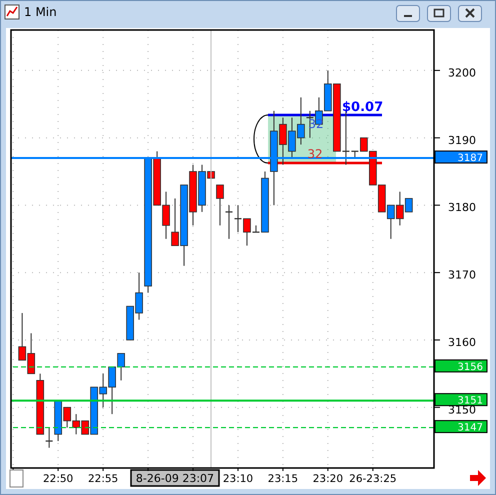  What do you see at coordinates (175, 478) in the screenshot?
I see `ref-line-label: 8-26-09 23:07` at bounding box center [175, 478].